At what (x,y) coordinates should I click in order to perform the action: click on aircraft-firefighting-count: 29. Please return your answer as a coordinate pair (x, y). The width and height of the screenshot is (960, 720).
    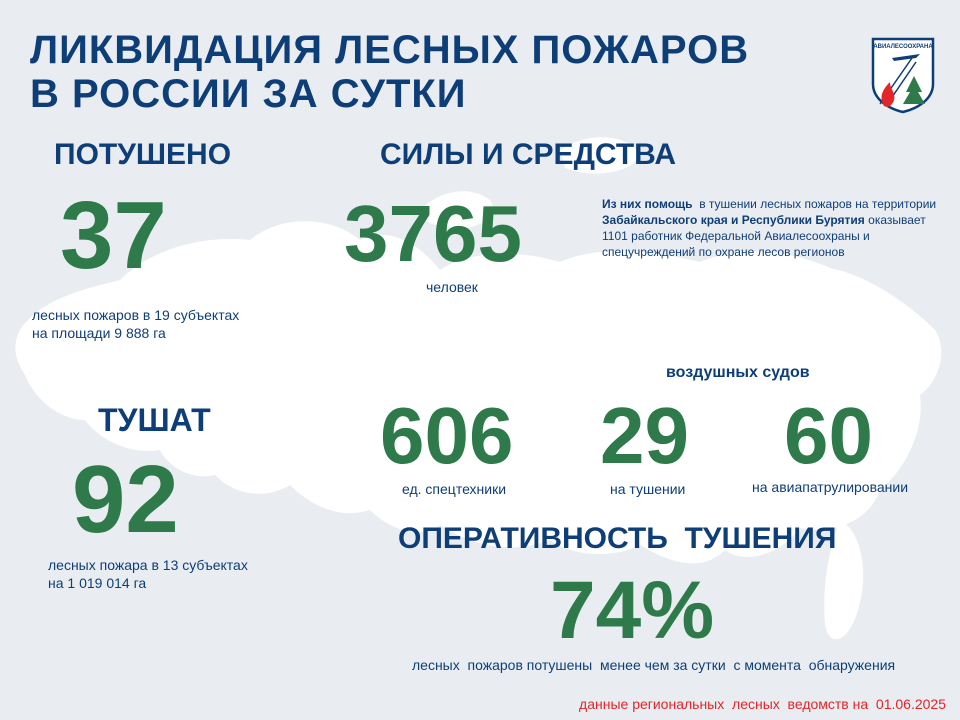
    Looking at the image, I should click on (644, 435).